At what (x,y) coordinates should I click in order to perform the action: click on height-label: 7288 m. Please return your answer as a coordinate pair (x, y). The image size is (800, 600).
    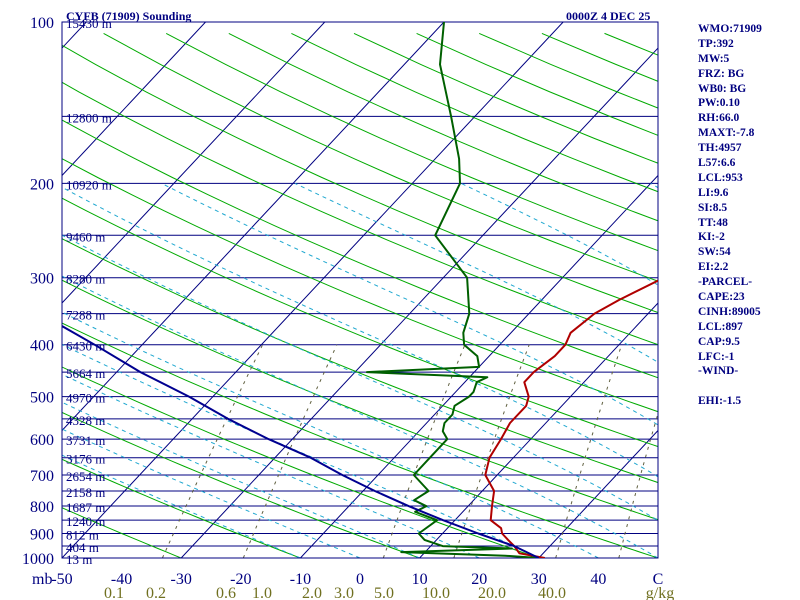
    Looking at the image, I should click on (85, 315).